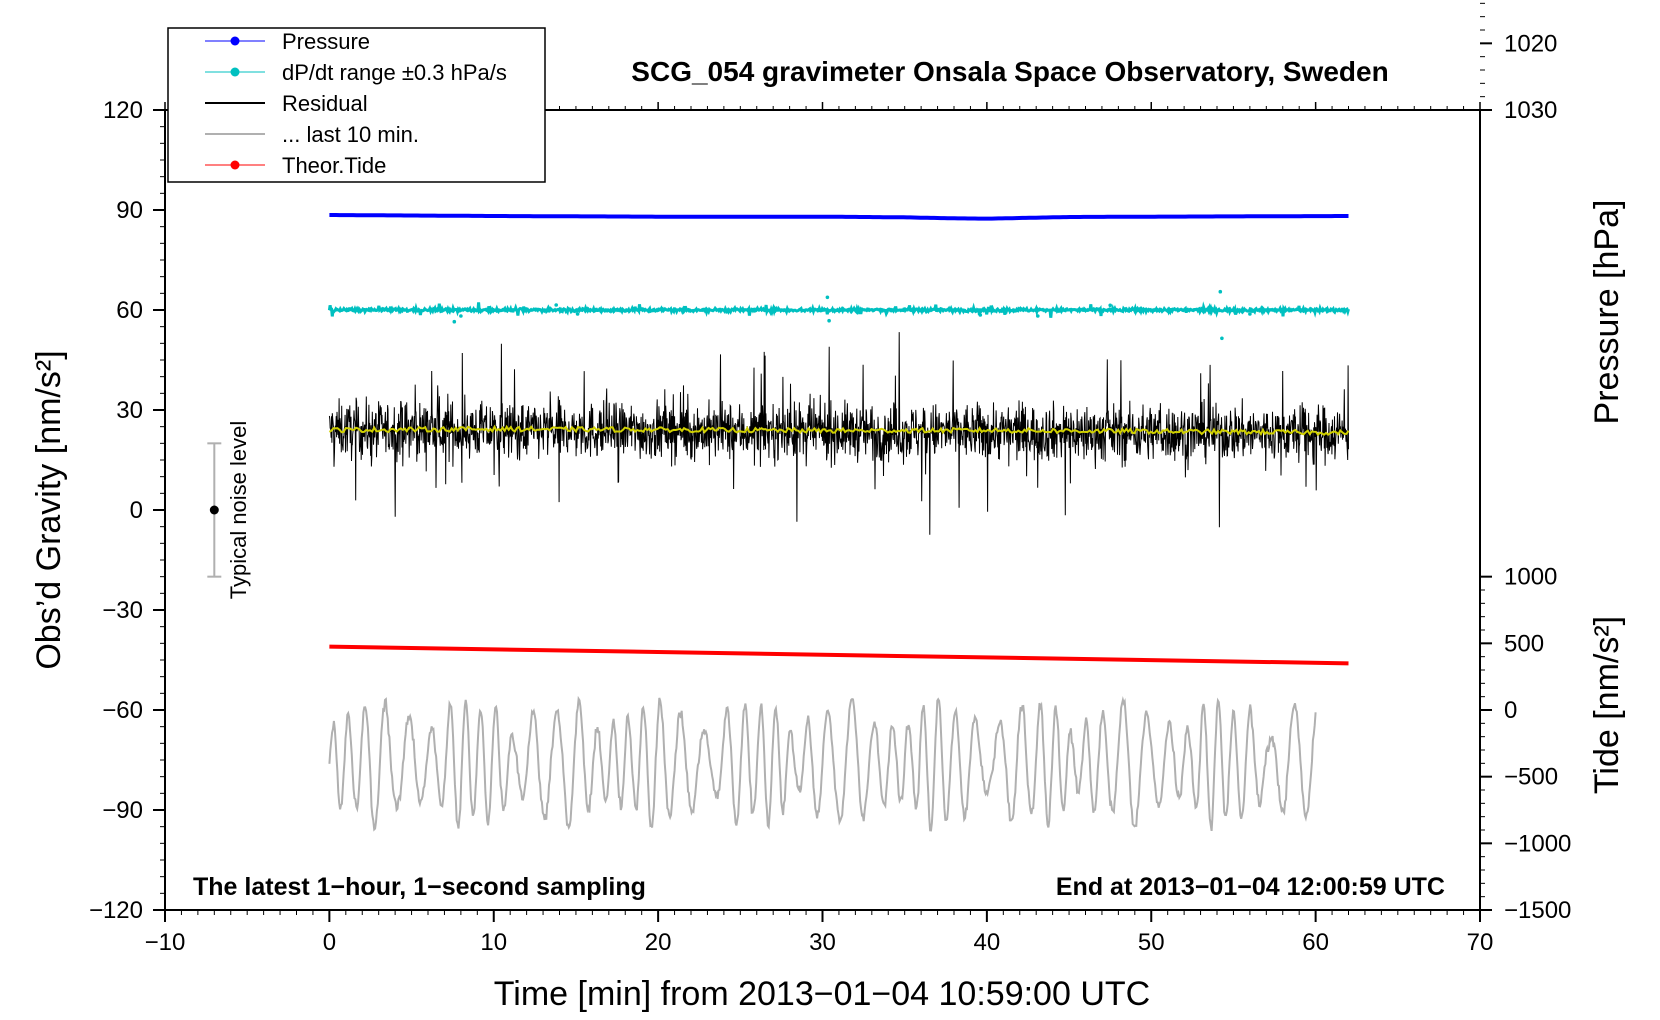  Describe the element at coordinates (1250, 887) in the screenshot. I see `annotation-end-time: End at 2013−01−04 12:00:59 UTC` at that location.